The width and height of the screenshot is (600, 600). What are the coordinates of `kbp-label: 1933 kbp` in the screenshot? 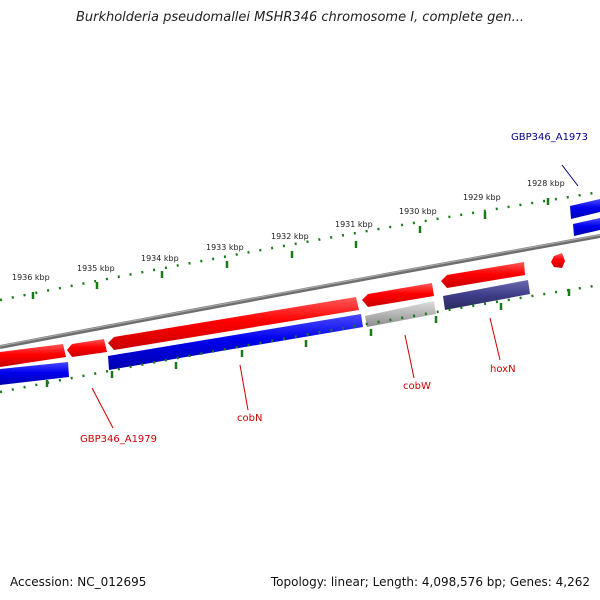 It's located at (225, 247).